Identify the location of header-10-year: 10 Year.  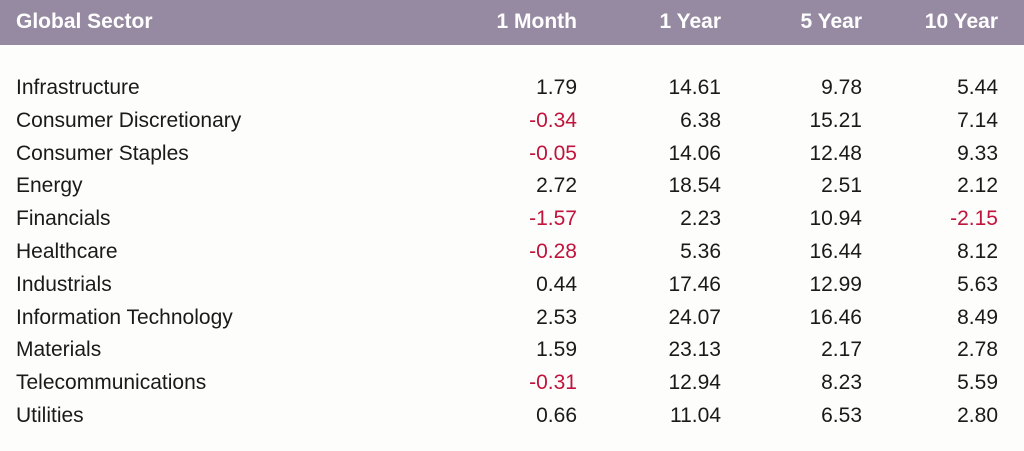
(961, 21).